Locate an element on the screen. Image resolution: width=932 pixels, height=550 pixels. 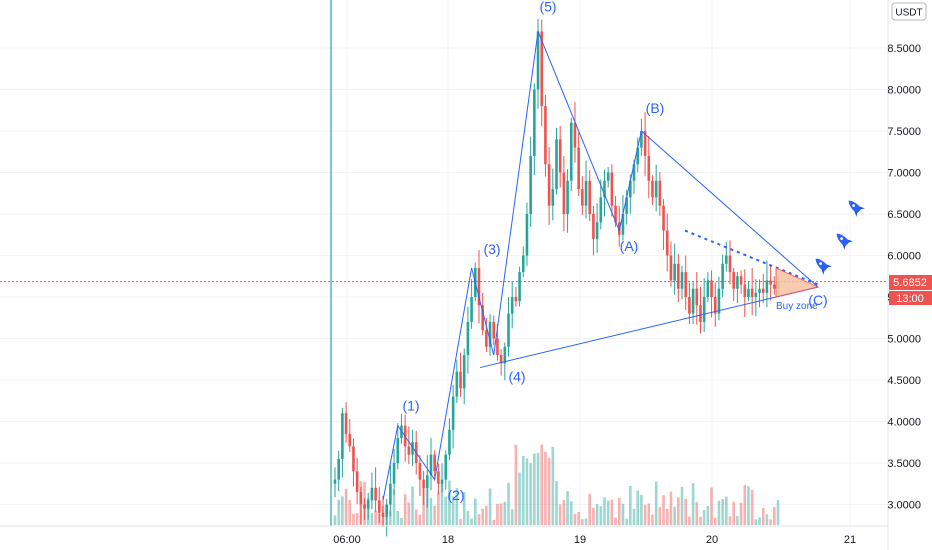
time-axis: 06:00 18 19 20 21 is located at coordinates (594, 540).